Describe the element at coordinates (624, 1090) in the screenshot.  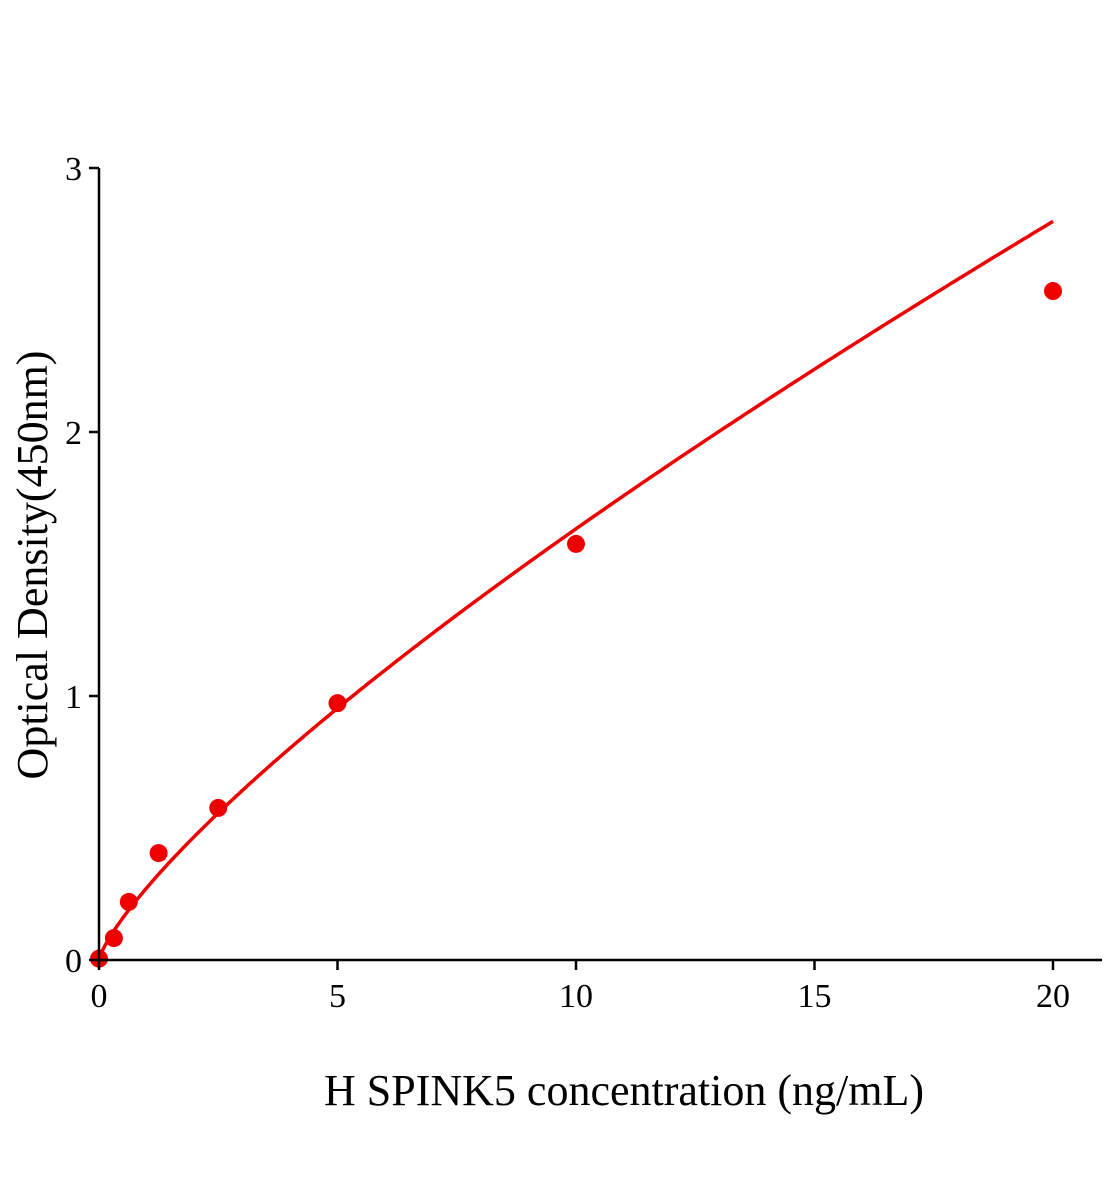
I see `x-axis-title: H SPINK5 concentration (ng/mL)` at that location.